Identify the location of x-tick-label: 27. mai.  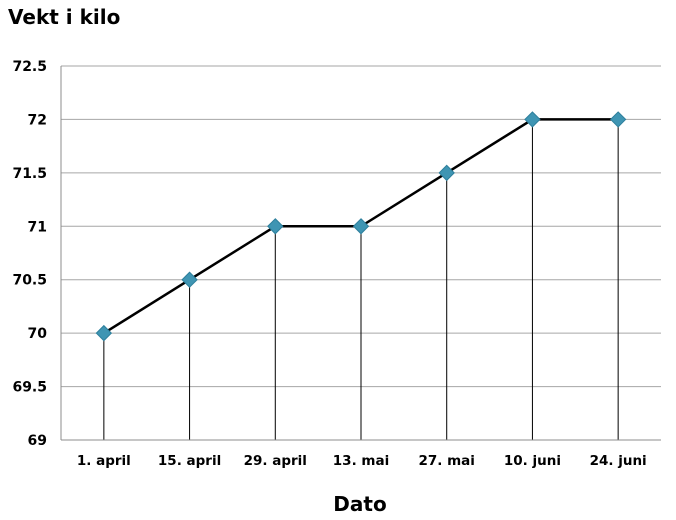
(447, 461).